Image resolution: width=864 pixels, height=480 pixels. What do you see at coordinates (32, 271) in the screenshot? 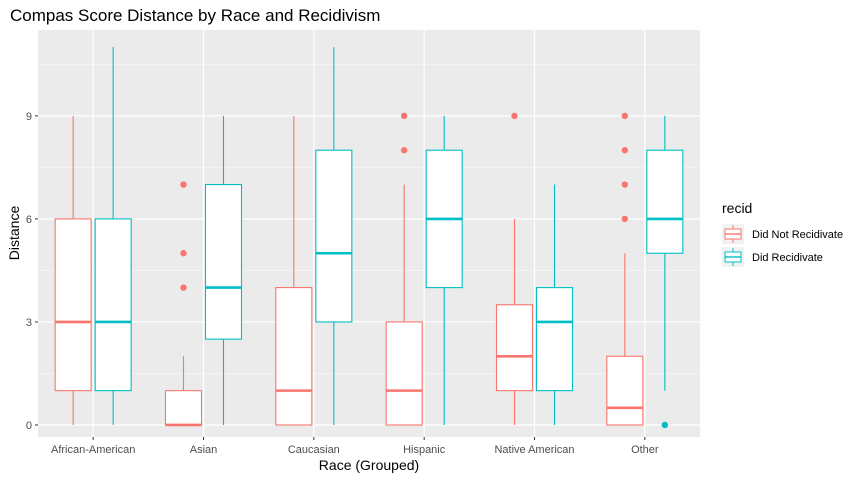
I see `y-axis-ticks: 0 3 6 9` at bounding box center [32, 271].